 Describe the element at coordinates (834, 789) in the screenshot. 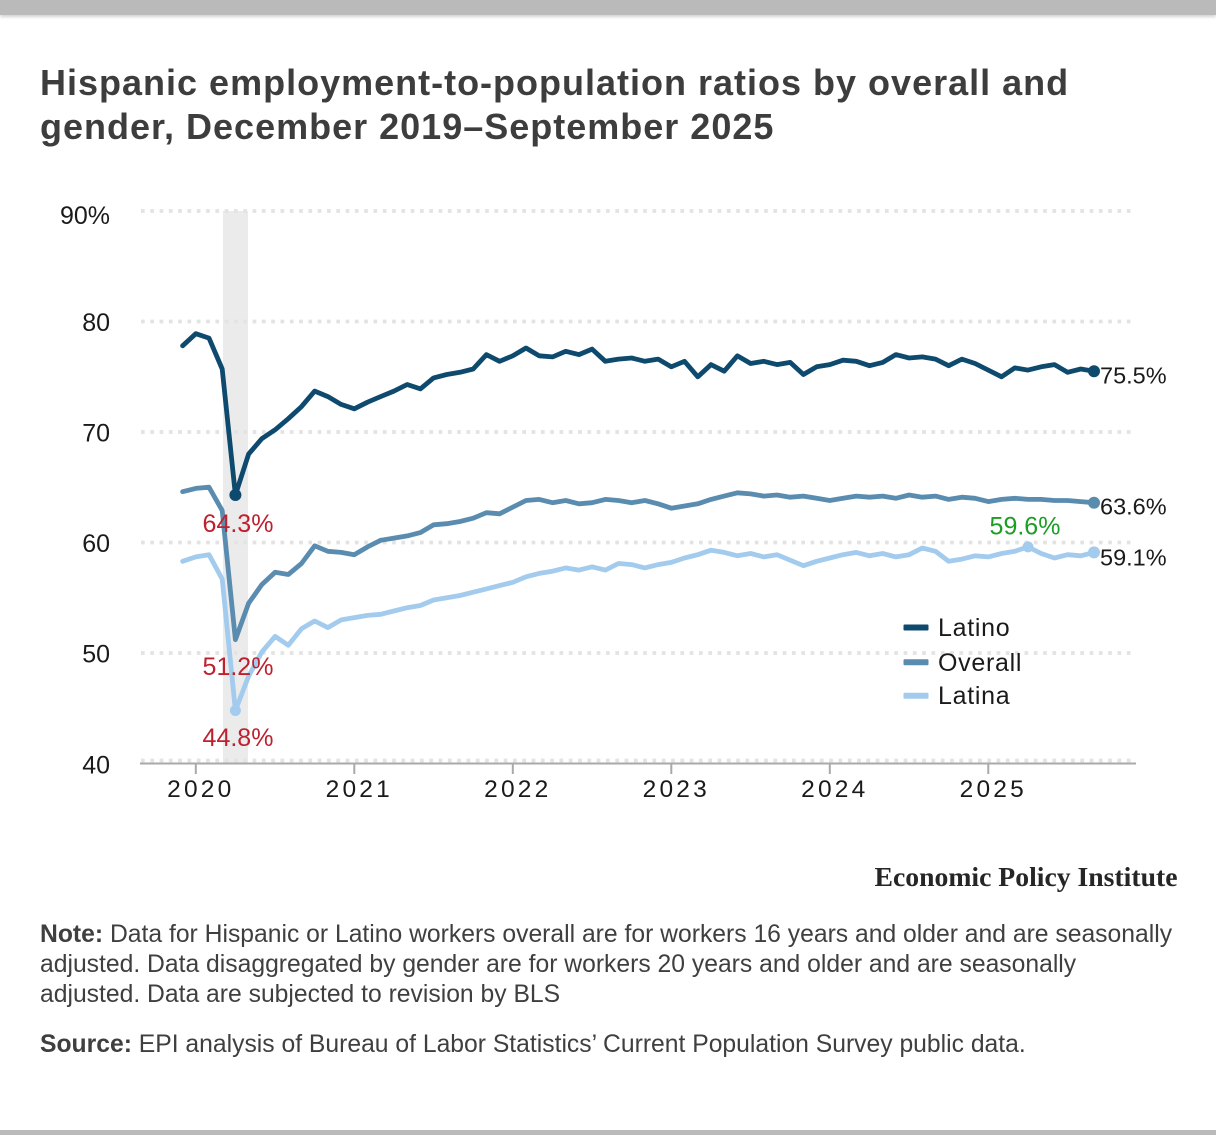

I see `svg-text: 2024` at that location.